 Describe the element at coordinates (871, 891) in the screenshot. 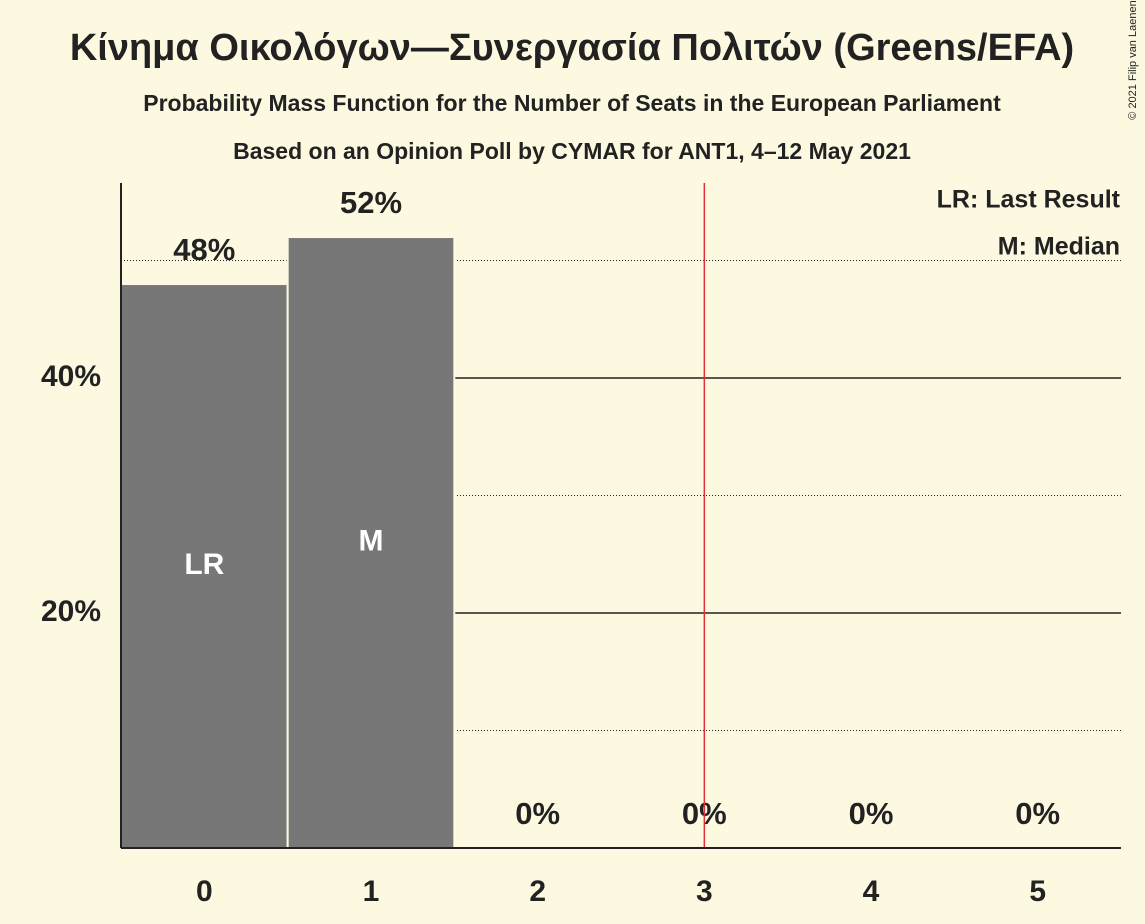

I see `x-tick-label: 4` at that location.